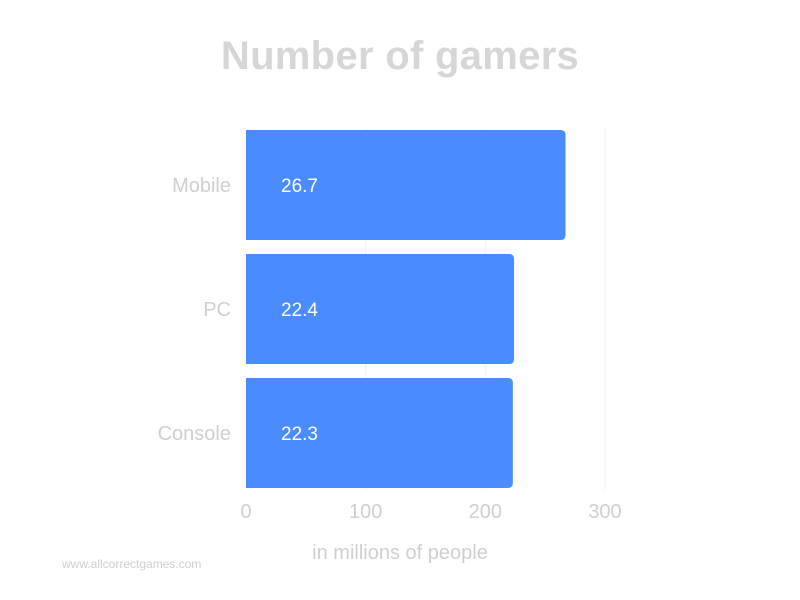 The width and height of the screenshot is (800, 600). I want to click on chart-title: Number of gamers, so click(400, 56).